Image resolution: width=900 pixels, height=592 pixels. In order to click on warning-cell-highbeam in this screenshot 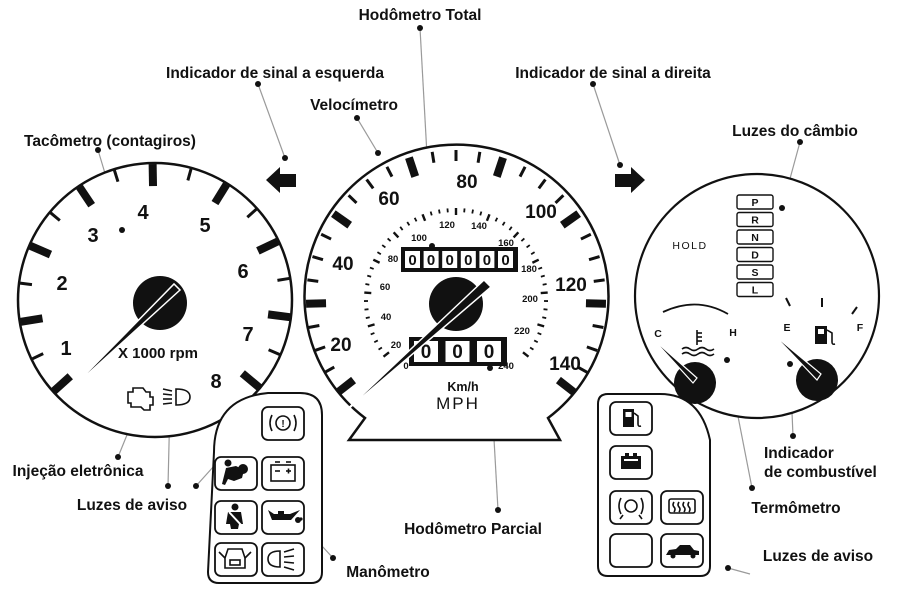, I will do `click(283, 559)`.